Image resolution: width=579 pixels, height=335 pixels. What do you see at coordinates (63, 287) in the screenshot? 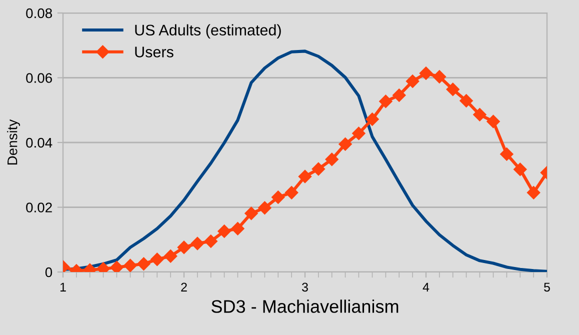
I see `x-tick-label: 1` at bounding box center [63, 287].